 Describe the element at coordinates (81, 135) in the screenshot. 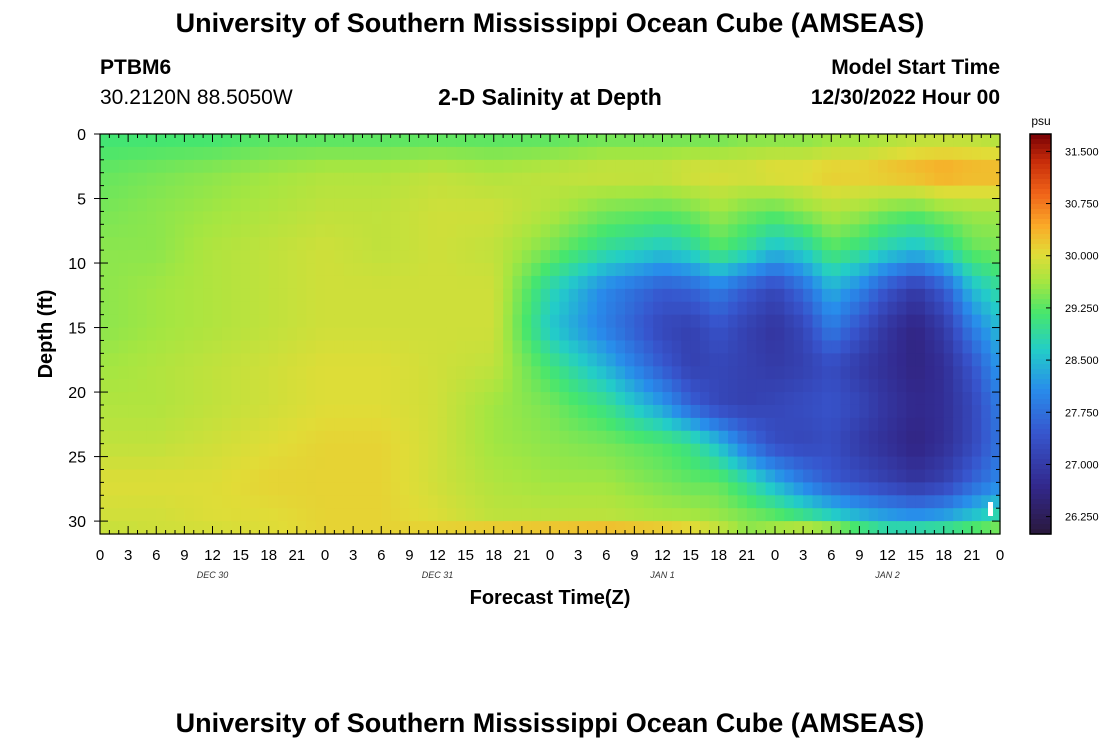

I see `y-tick-label: 0` at that location.